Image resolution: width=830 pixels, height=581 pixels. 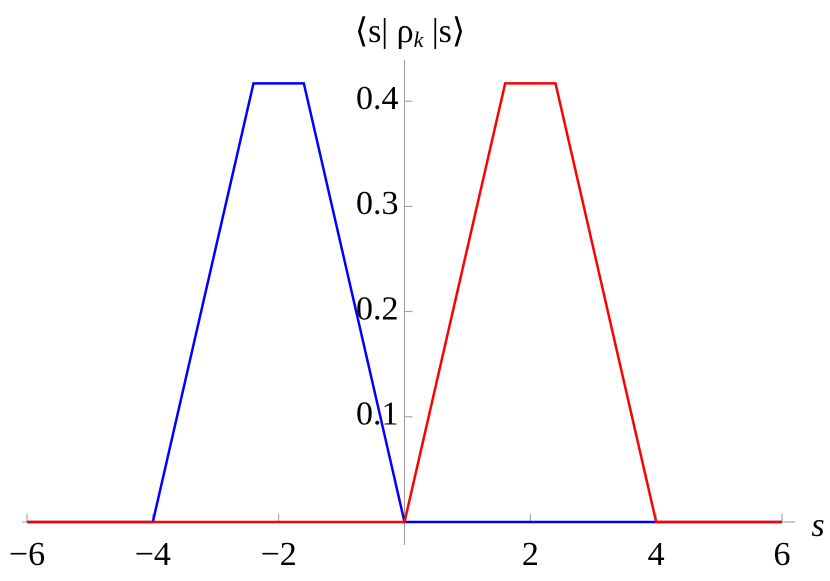 I want to click on x-tick-label: −4, so click(x=153, y=554).